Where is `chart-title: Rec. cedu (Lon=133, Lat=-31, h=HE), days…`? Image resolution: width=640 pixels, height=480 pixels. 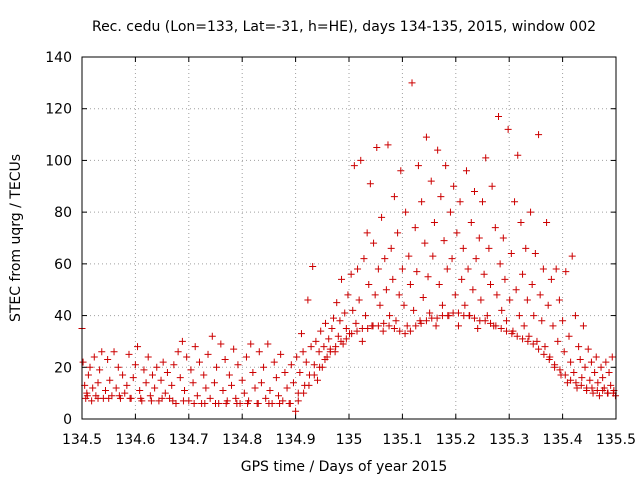 chart-title: Rec. cedu (Lon=133, Lat=-31, h=HE), days… is located at coordinates (344, 27).